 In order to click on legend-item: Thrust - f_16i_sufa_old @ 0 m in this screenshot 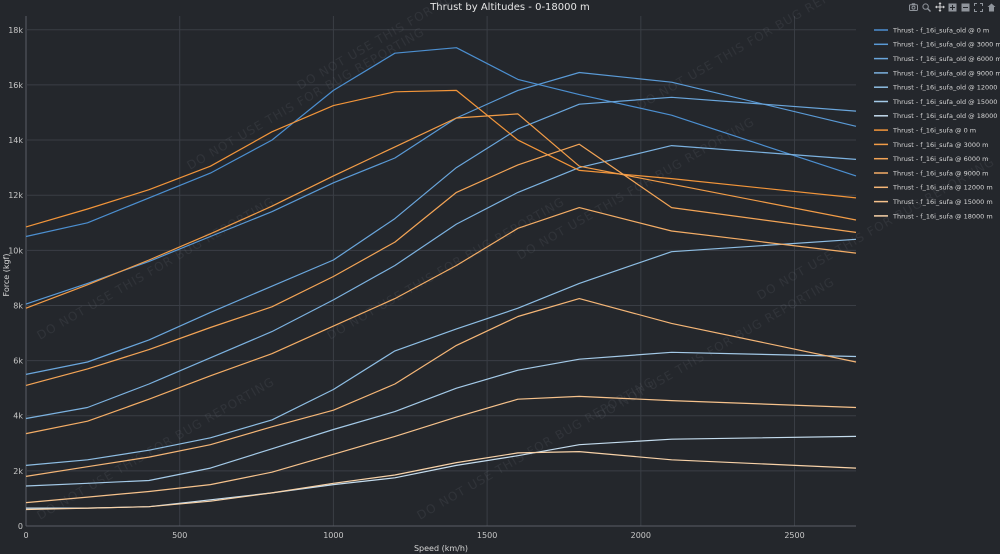, I will do `click(931, 30)`.